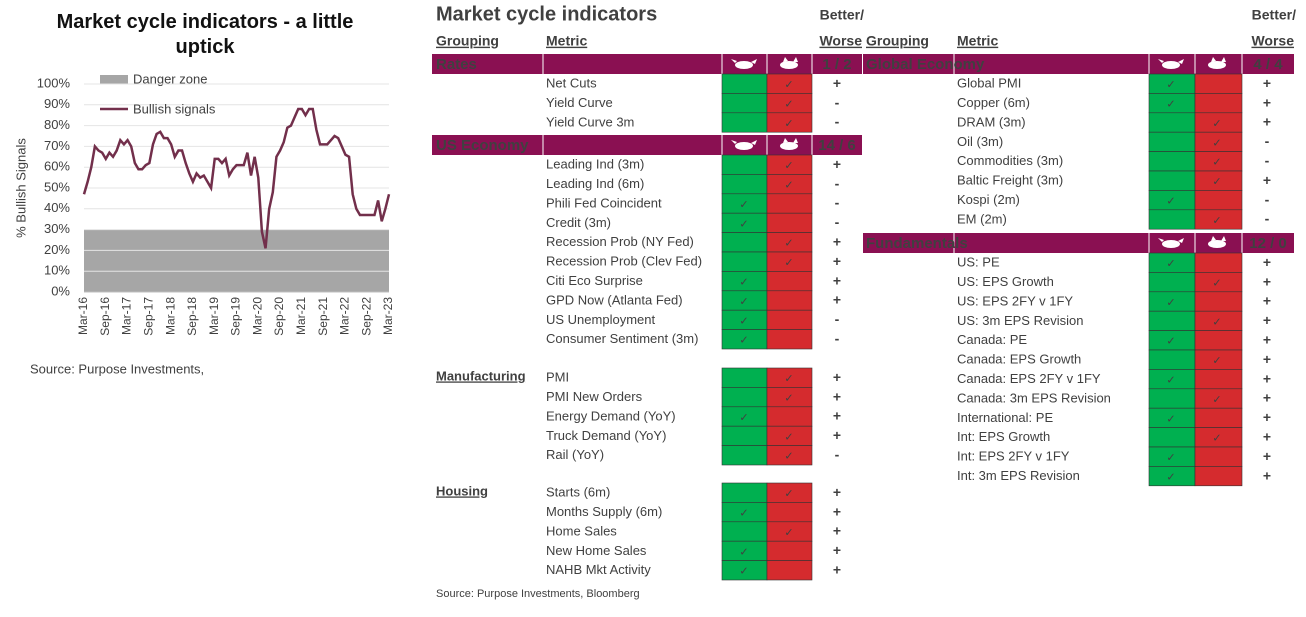 This screenshot has width=1306, height=617. Describe the element at coordinates (590, 121) in the screenshot. I see `metric: Yield Curve 3m` at that location.